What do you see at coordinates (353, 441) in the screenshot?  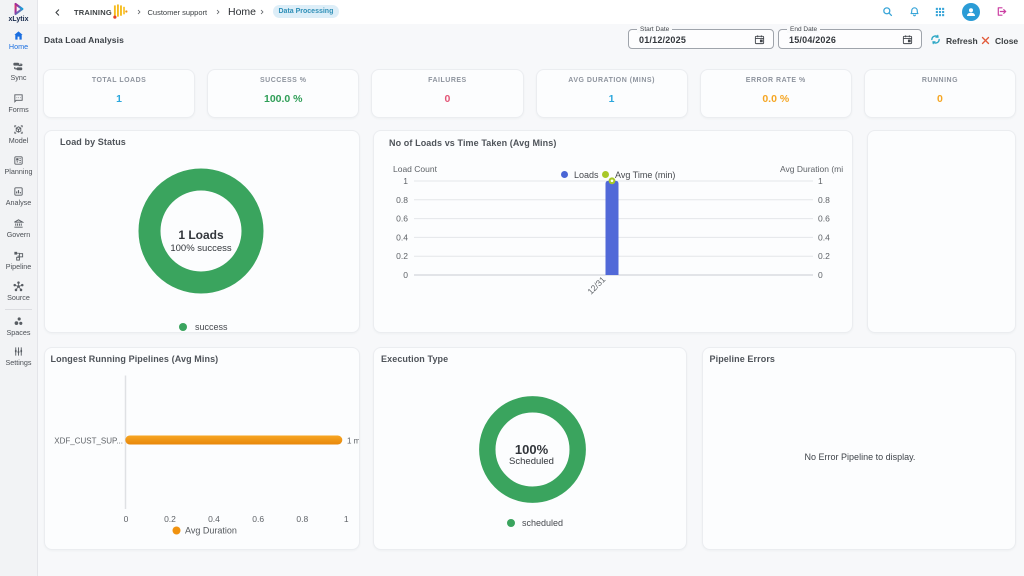 I see `svg-text: 1 m` at bounding box center [353, 441].